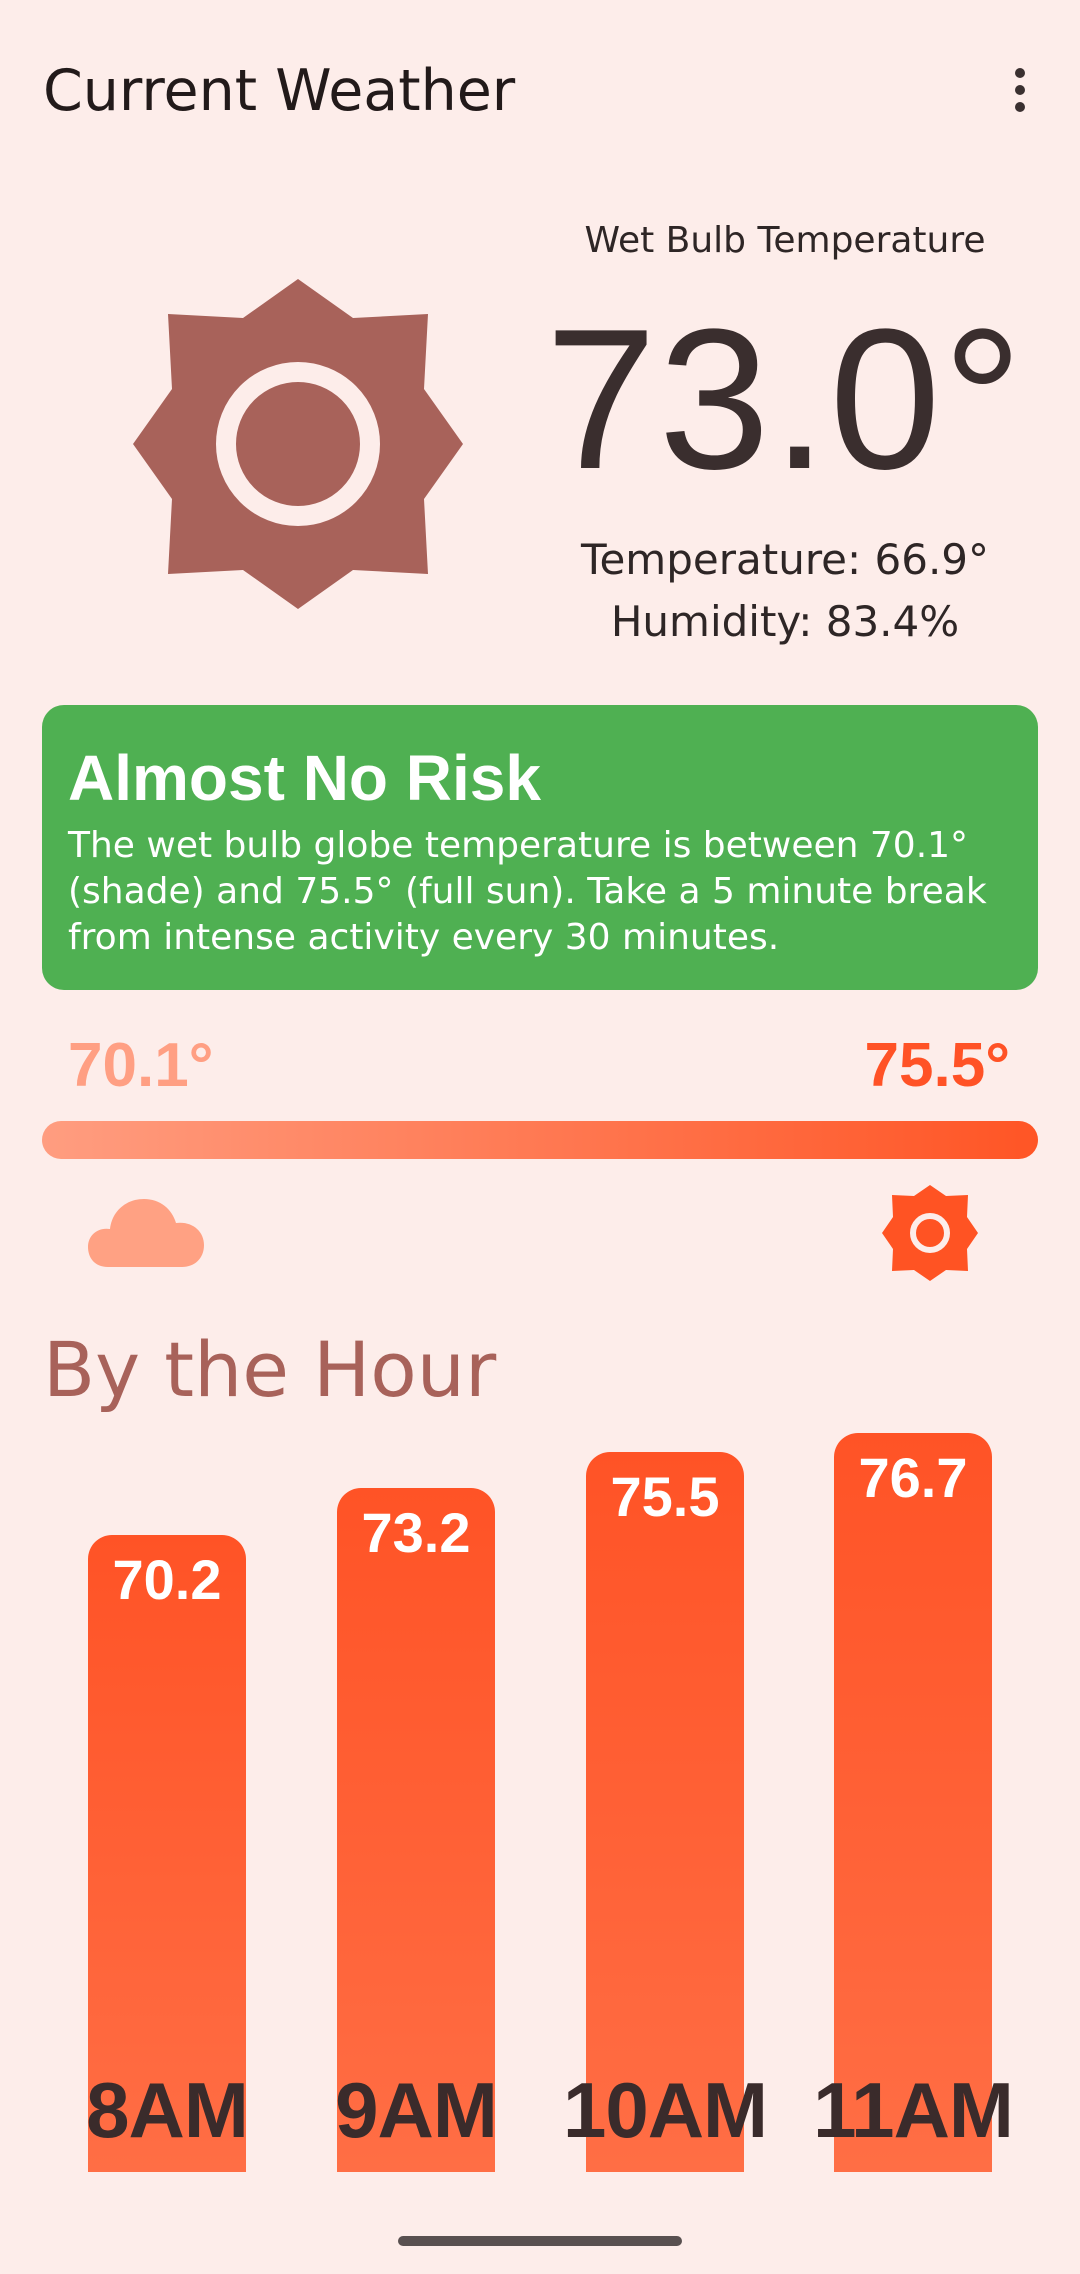 The width and height of the screenshot is (1080, 2274). Describe the element at coordinates (270, 1369) in the screenshot. I see `section-title-by-the-hour: By the Hour` at that location.